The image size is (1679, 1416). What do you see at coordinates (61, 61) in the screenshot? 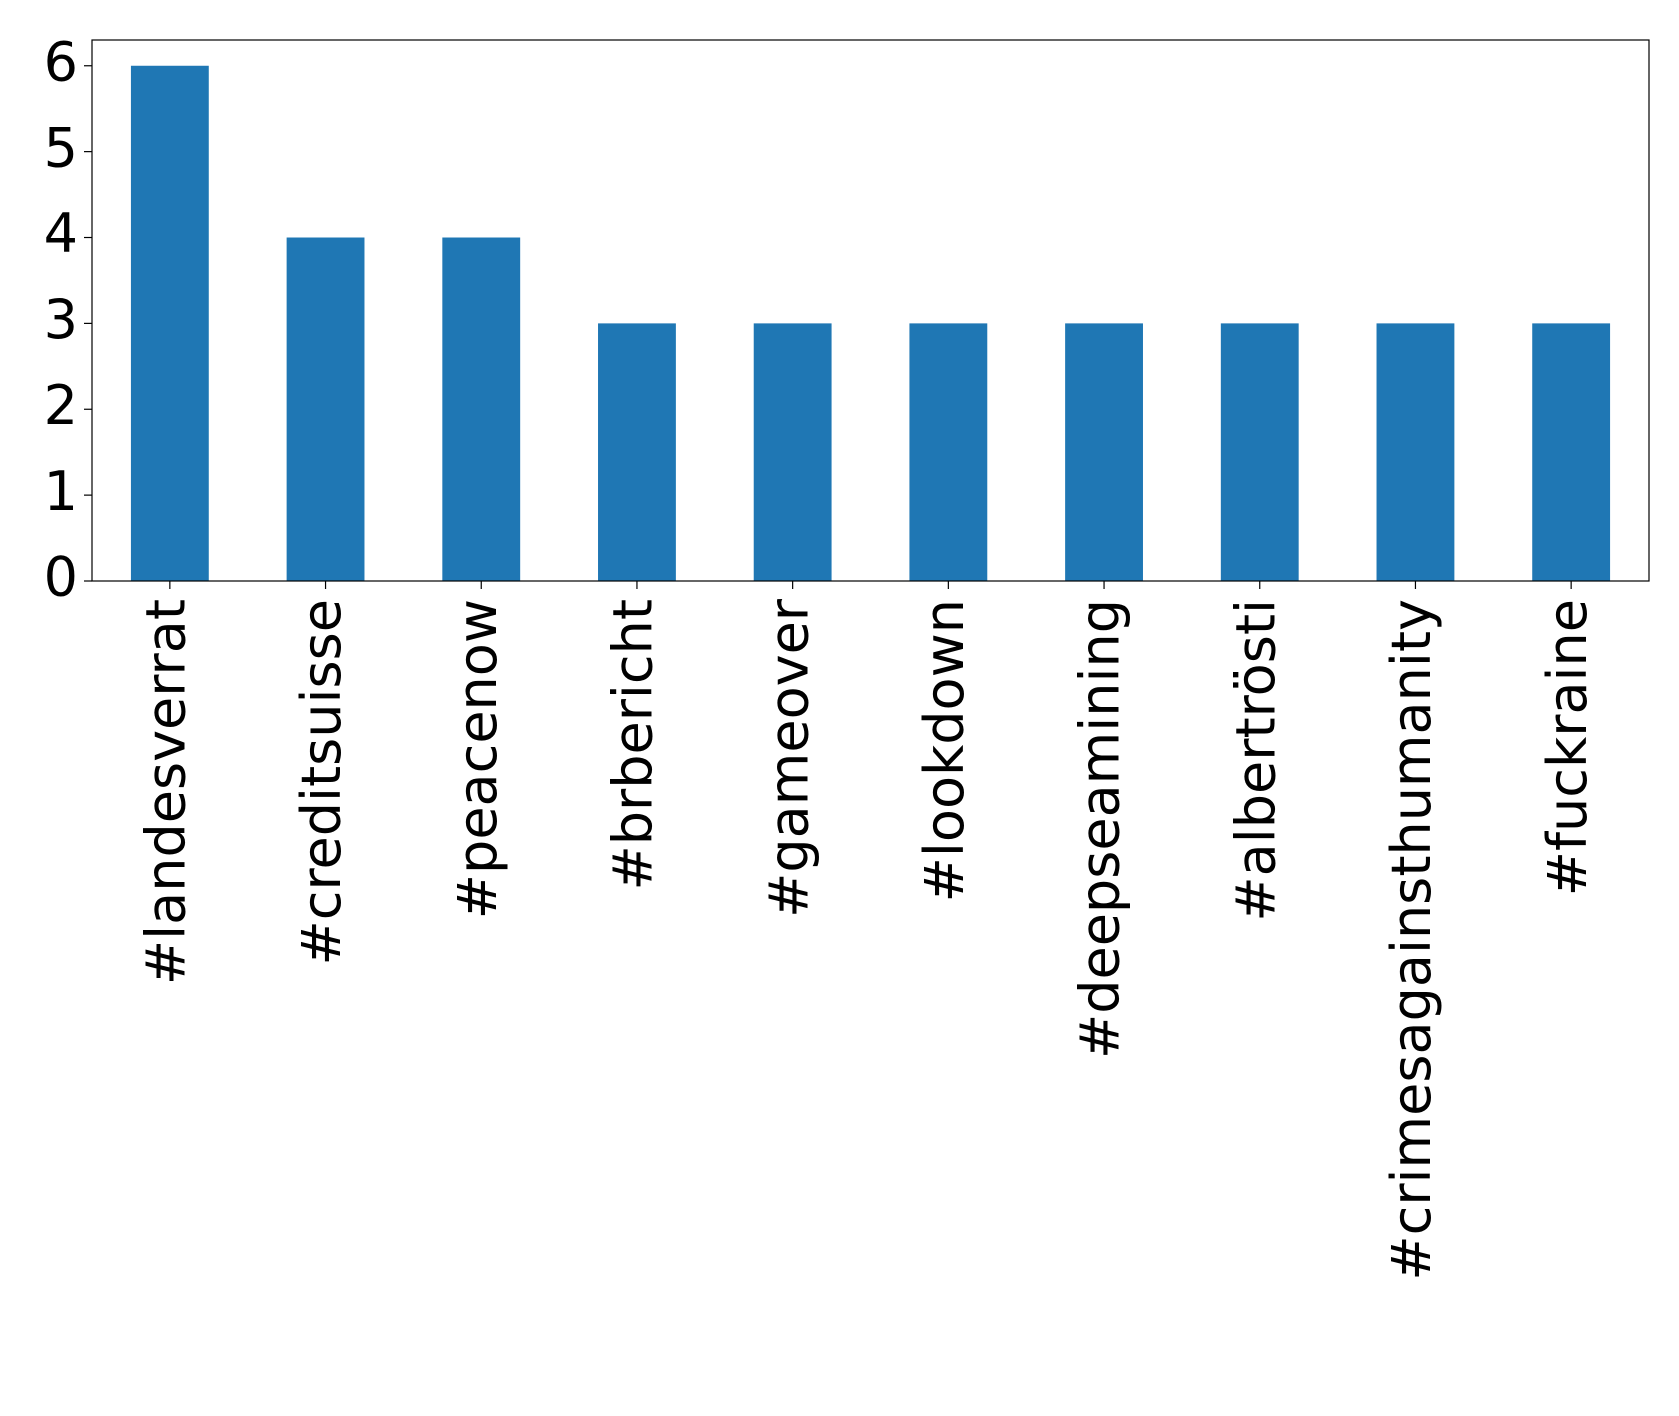
I see `y-tick-label: 6` at bounding box center [61, 61].